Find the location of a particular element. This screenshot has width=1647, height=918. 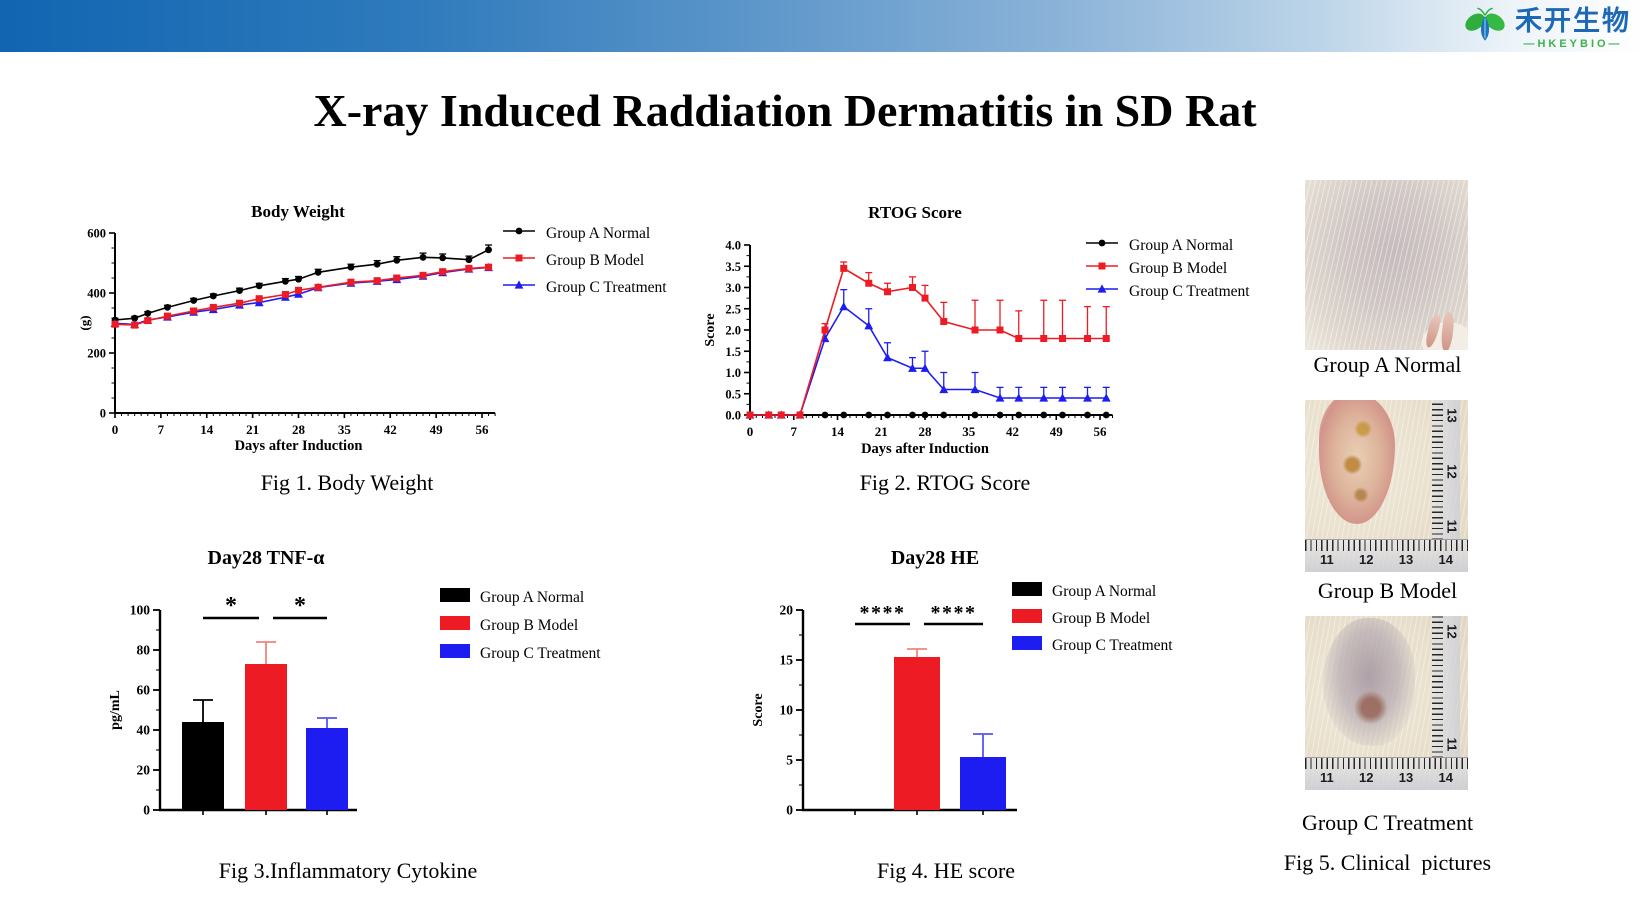

svg-text: Day28 HE is located at coordinates (935, 558).